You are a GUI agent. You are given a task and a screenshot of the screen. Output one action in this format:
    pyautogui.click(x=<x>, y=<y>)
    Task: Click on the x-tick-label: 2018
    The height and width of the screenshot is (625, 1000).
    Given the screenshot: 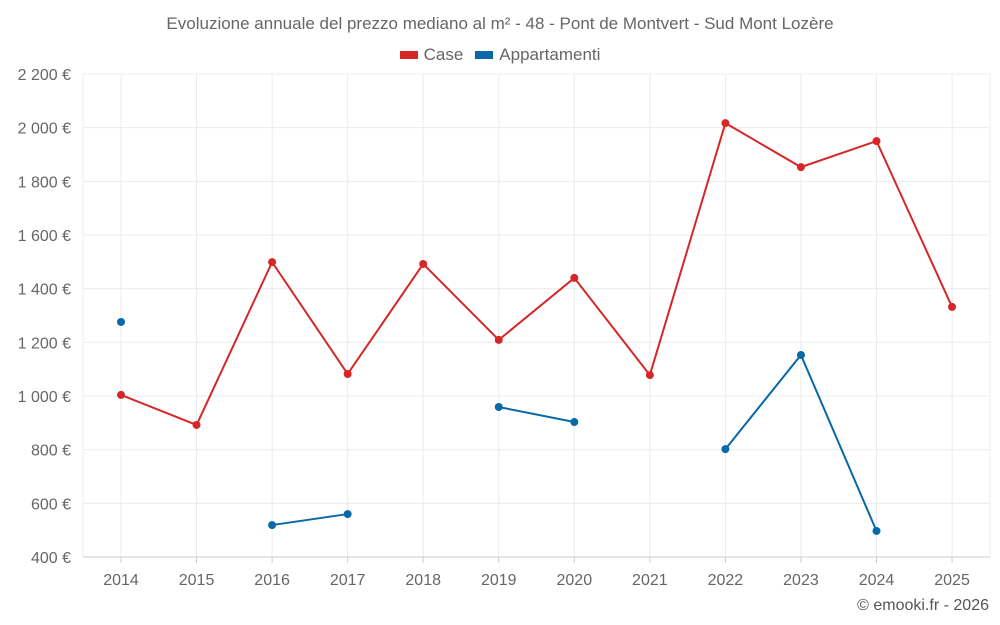 What is the action you would take?
    pyautogui.click(x=423, y=580)
    